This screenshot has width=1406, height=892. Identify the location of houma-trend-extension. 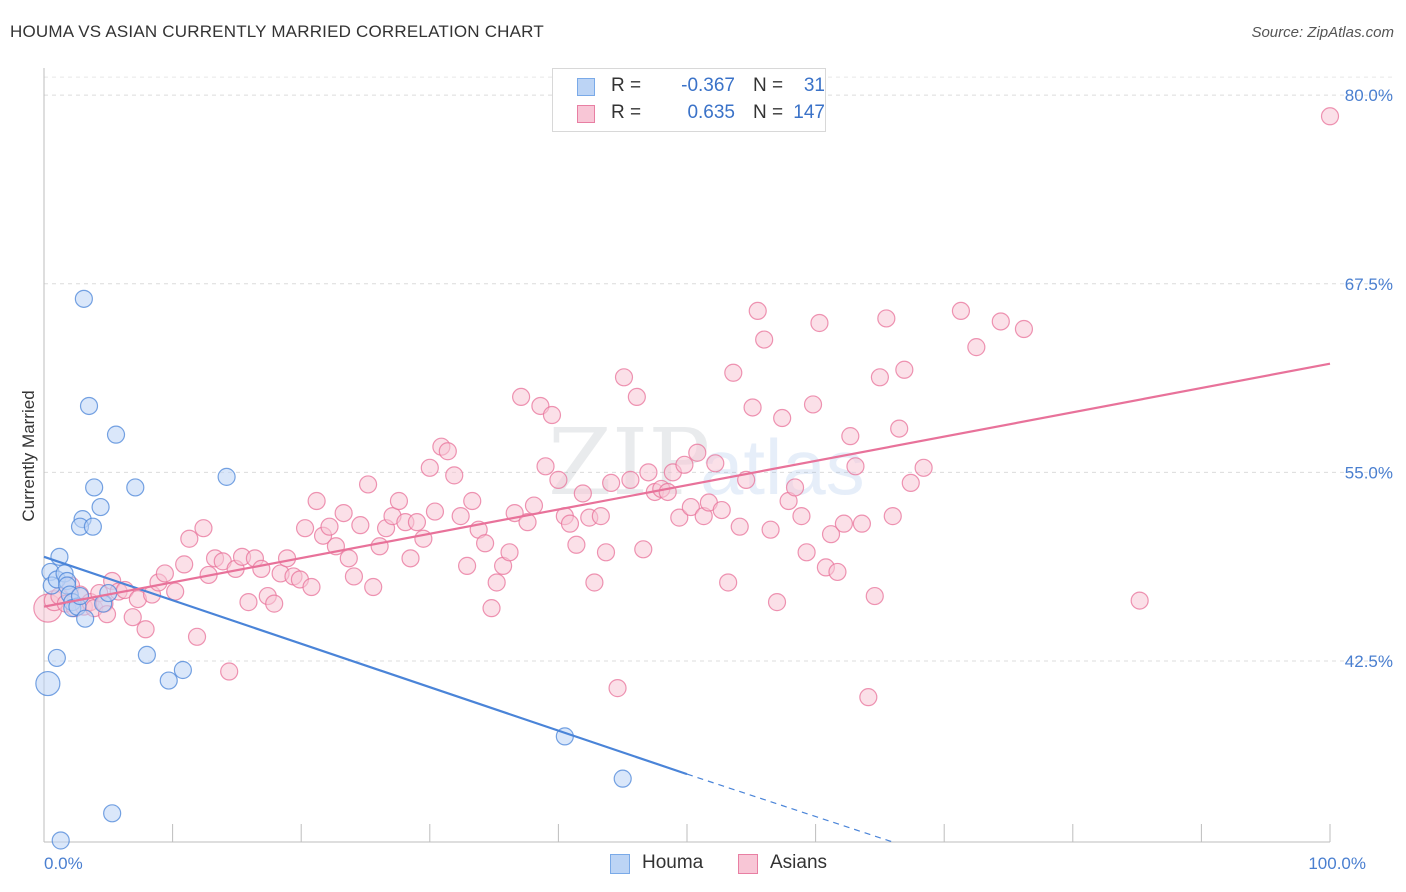
(789, 808).